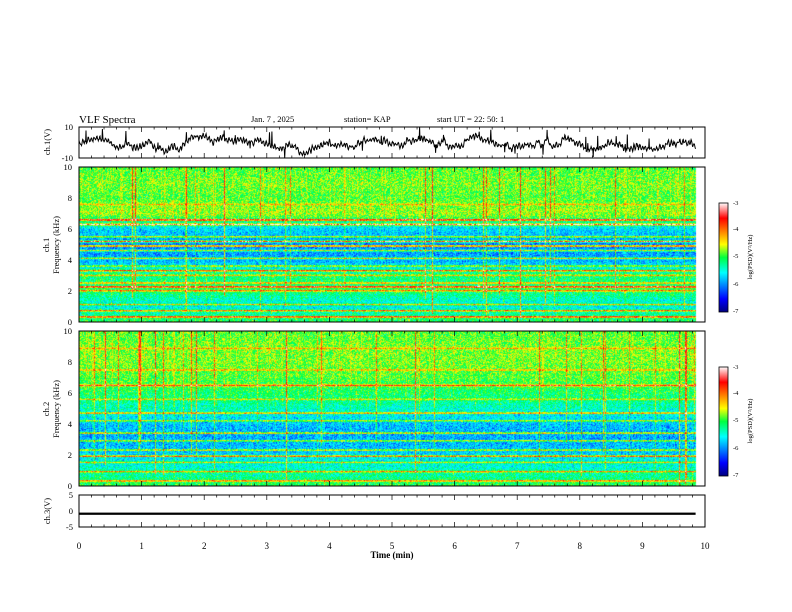 This screenshot has height=612, width=792. I want to click on ch1-cbar-tick-m4: -4, so click(736, 229).